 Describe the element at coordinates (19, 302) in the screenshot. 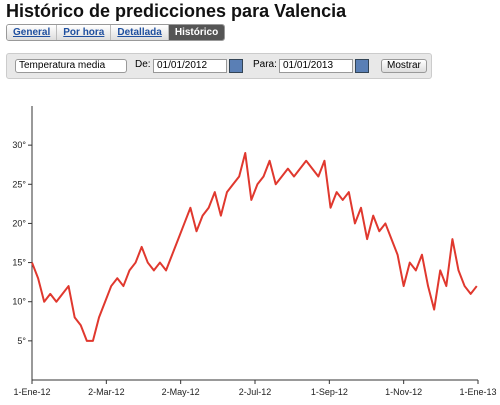

I see `y-tick-label: 10°` at that location.